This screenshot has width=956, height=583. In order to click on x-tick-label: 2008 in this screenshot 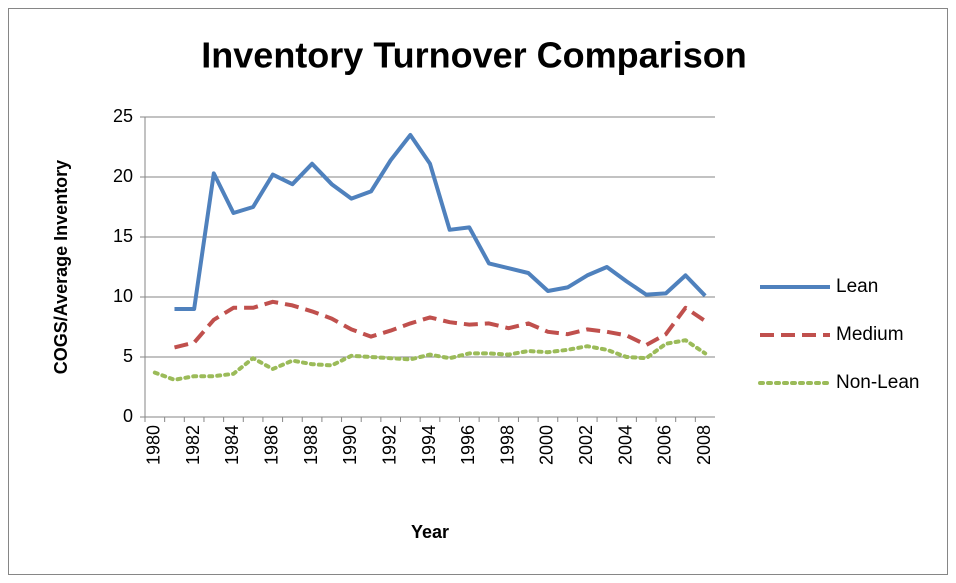, I will do `click(704, 445)`.